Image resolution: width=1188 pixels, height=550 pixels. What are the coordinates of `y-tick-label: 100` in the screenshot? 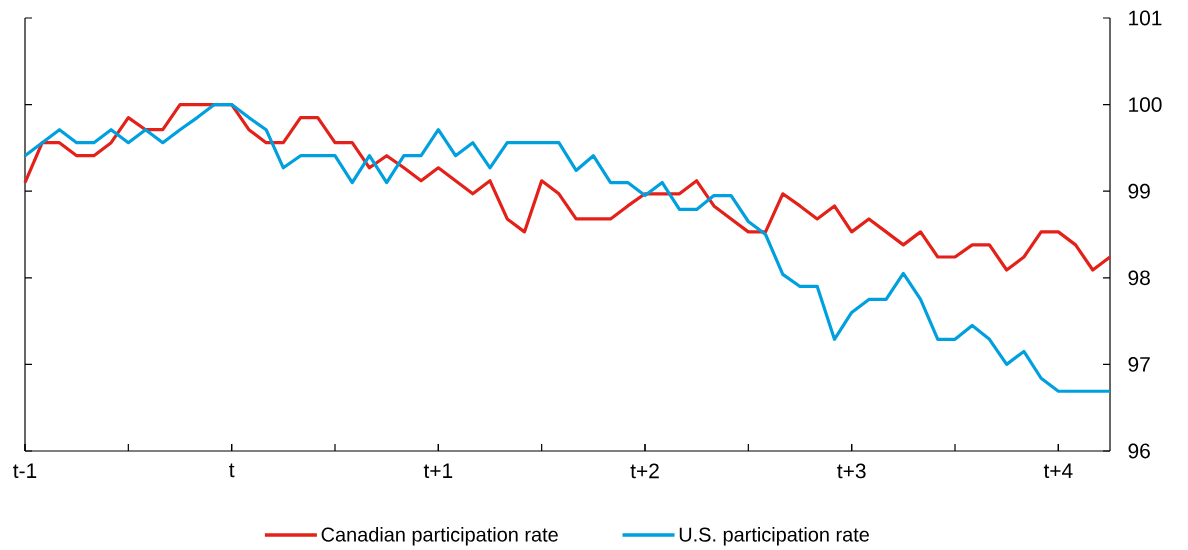 It's located at (1145, 104).